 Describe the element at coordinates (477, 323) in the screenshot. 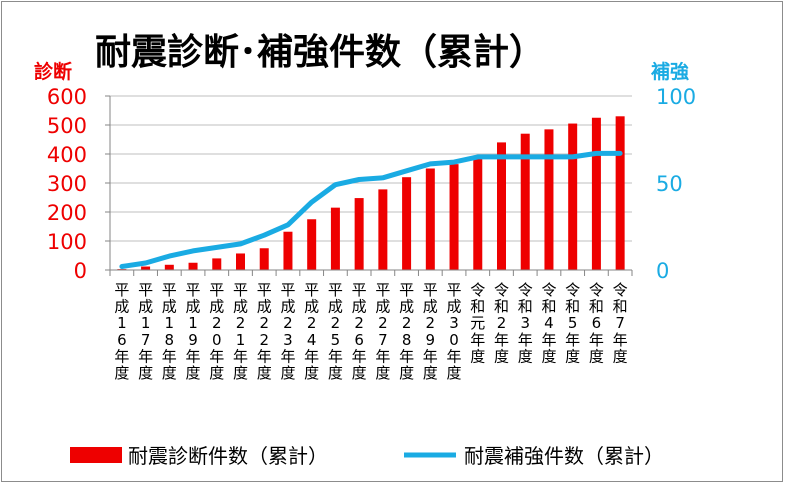

I see `x-category-char: 元` at that location.